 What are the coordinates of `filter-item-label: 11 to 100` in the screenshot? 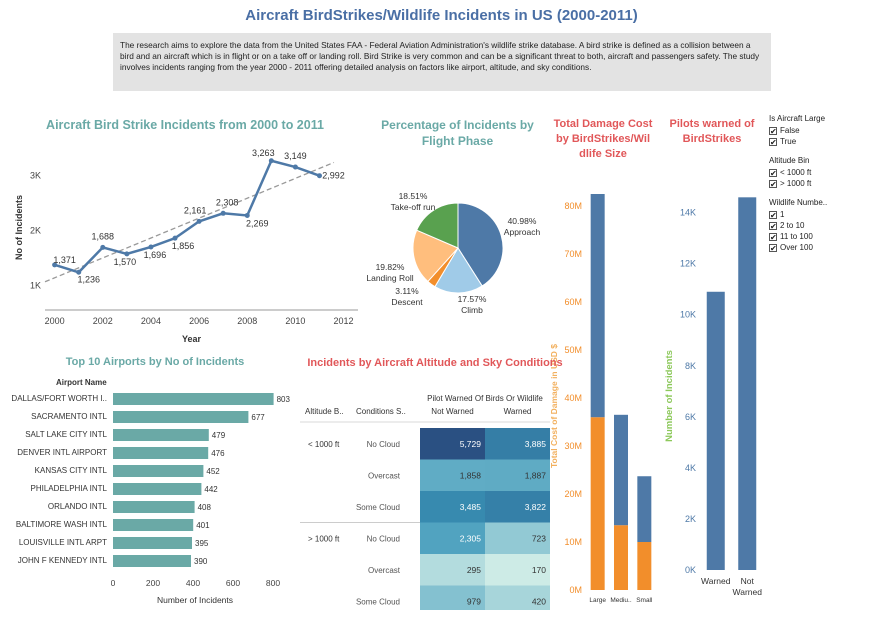 It's located at (796, 236).